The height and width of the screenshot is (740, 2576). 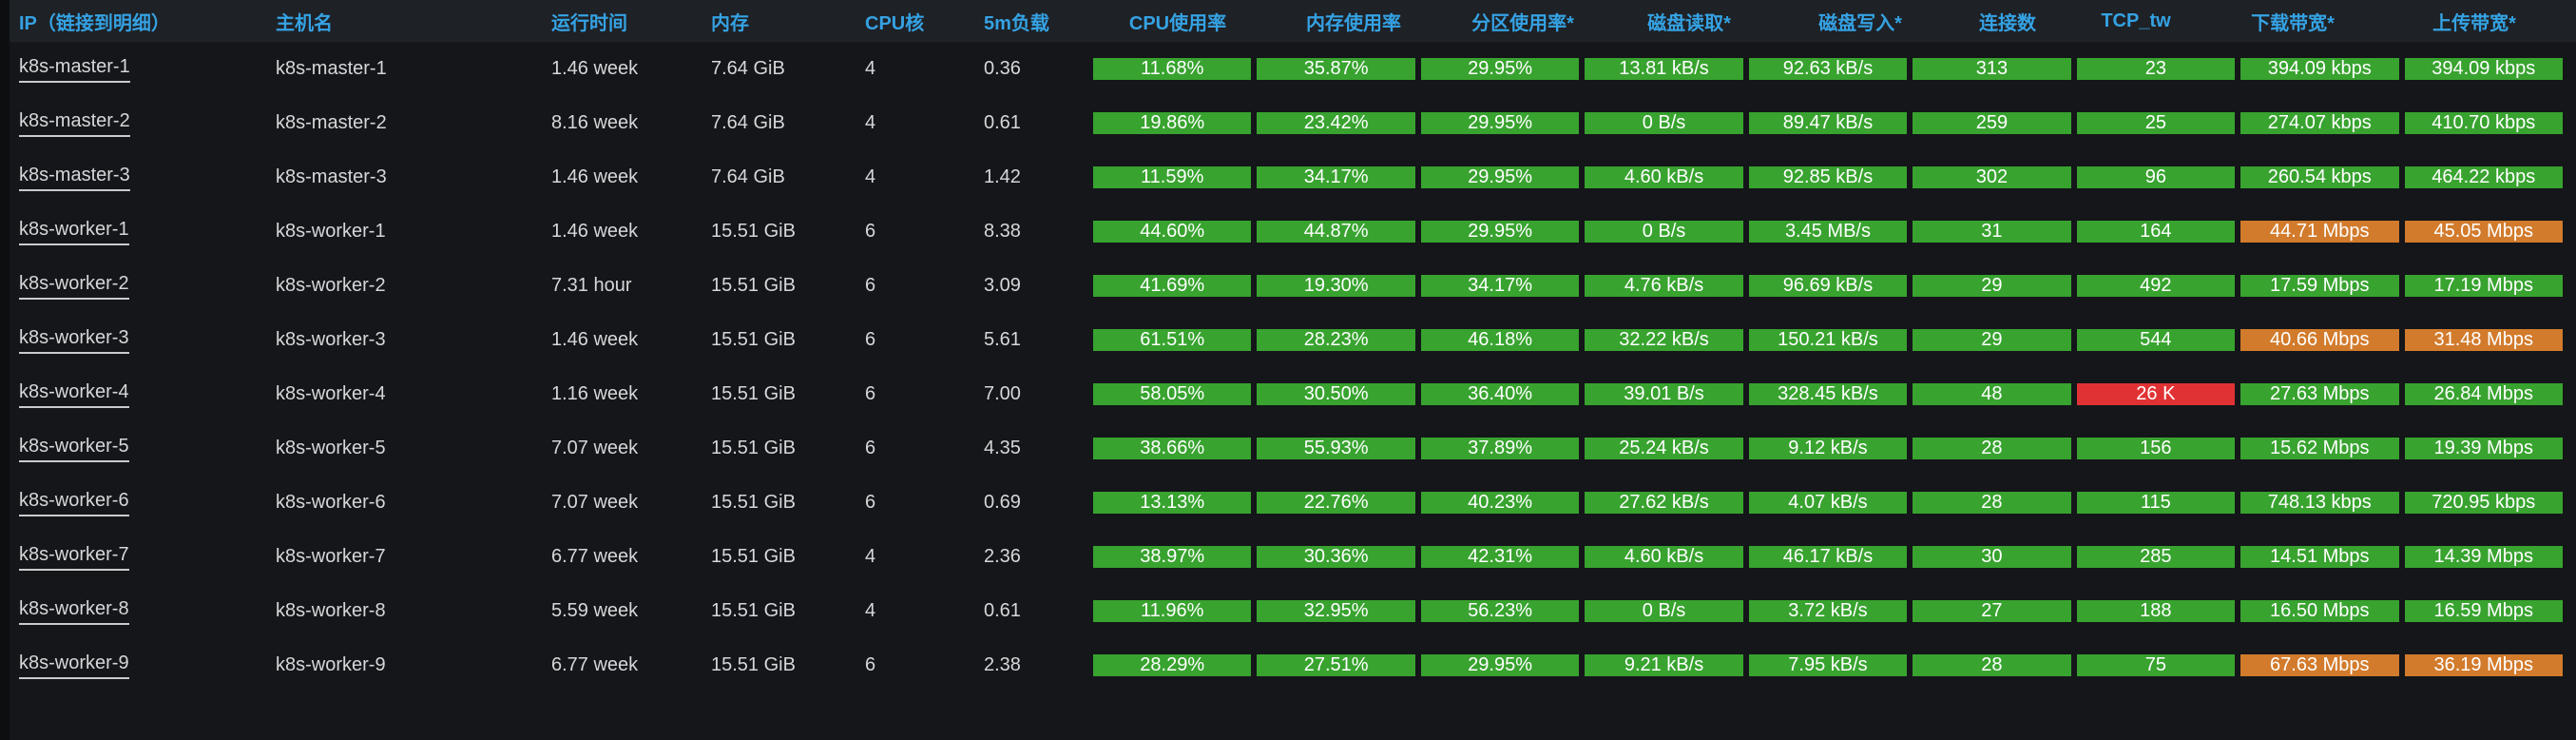 I want to click on node-detail-link: k8s-worker-1, so click(x=74, y=232).